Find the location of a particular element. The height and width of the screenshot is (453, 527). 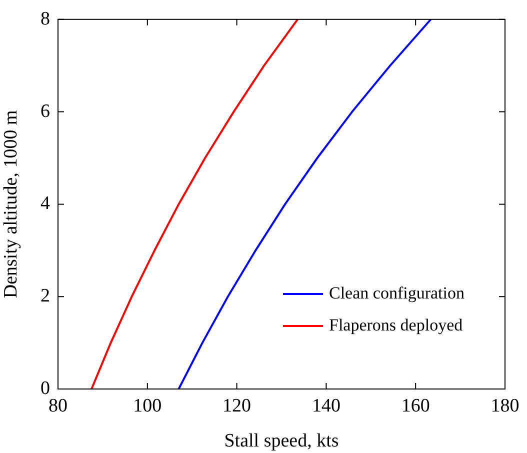

x-axis-title: Stall speed, kts is located at coordinates (281, 441).